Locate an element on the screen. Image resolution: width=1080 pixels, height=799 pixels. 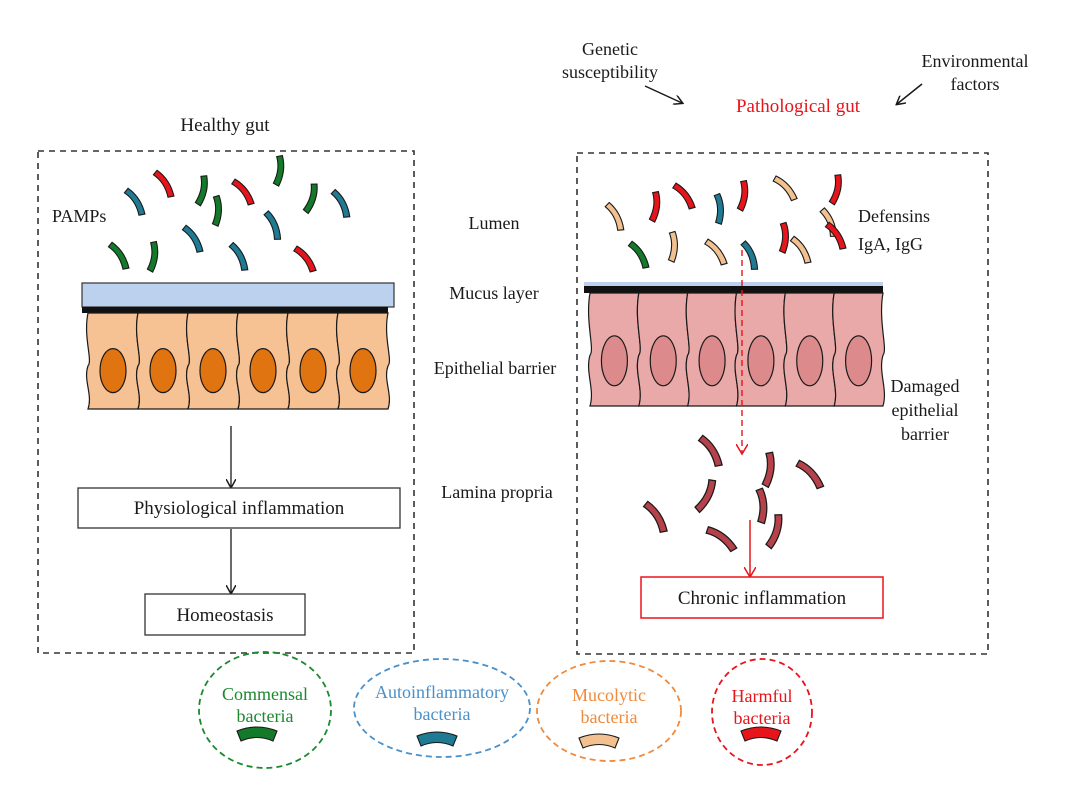
homeostasis-box is located at coordinates (225, 614).